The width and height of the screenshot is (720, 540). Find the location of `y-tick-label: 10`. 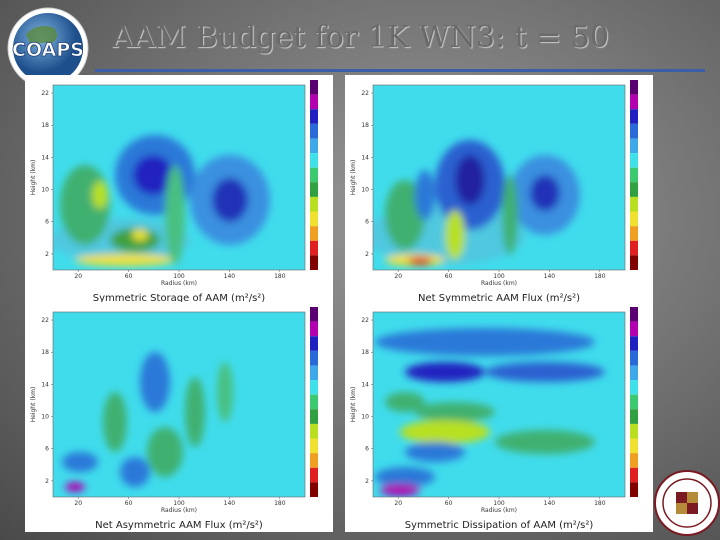

y-tick-label: 10 is located at coordinates (365, 190).